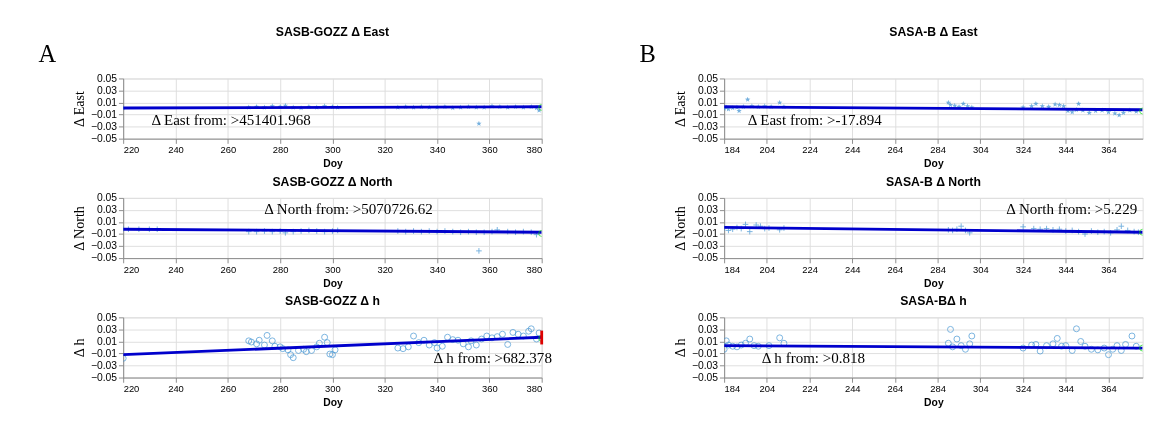  What do you see at coordinates (813, 358) in the screenshot?
I see `annotation: Δ h from: >0.818` at bounding box center [813, 358].